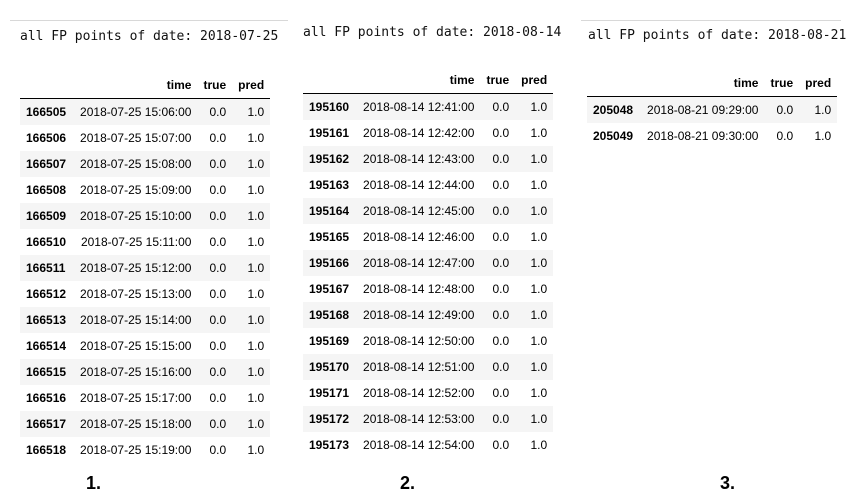  I want to click on table-row: 195172 2018-08-14 12:53:00 0.0 1.0, so click(428, 419).